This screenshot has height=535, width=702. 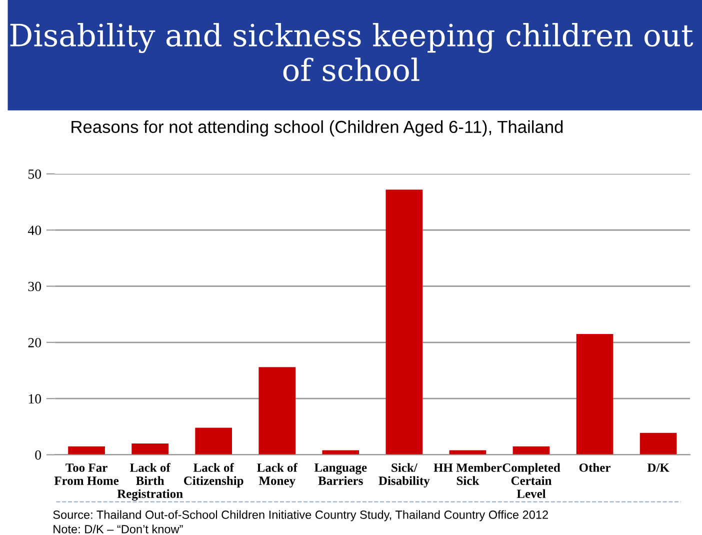 What do you see at coordinates (214, 475) in the screenshot?
I see `x-tick-label: Lack of Citizenship` at bounding box center [214, 475].